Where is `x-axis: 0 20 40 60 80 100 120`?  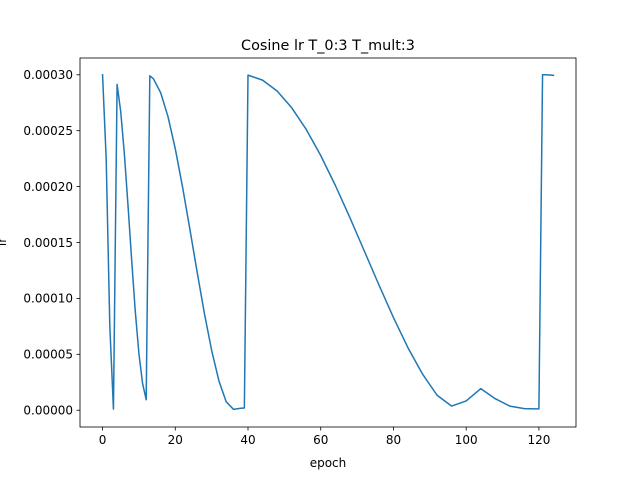
x-axis: 0 20 40 60 80 100 120 is located at coordinates (324, 437).